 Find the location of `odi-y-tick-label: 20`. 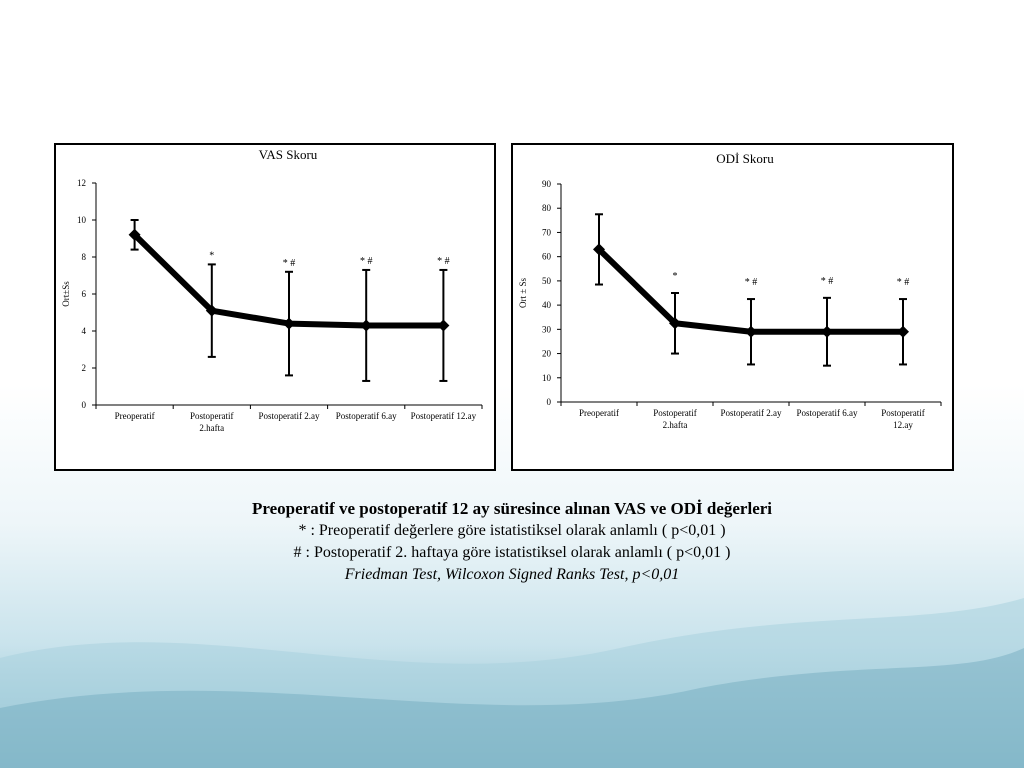

odi-y-tick-label: 20 is located at coordinates (547, 354).